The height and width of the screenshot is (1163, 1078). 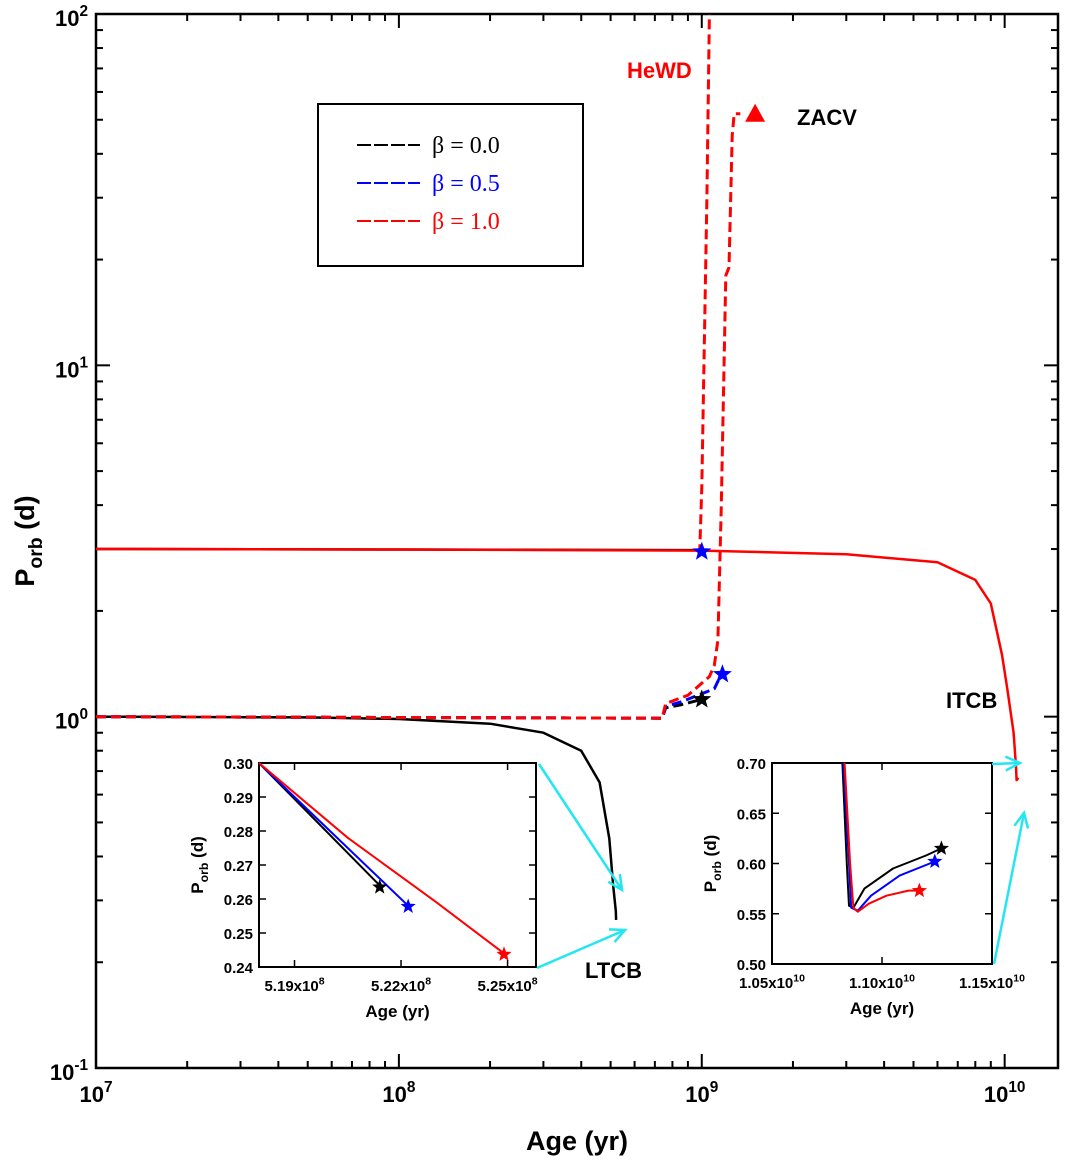 What do you see at coordinates (577, 1141) in the screenshot?
I see `x-axis-label: Age (yr)` at bounding box center [577, 1141].